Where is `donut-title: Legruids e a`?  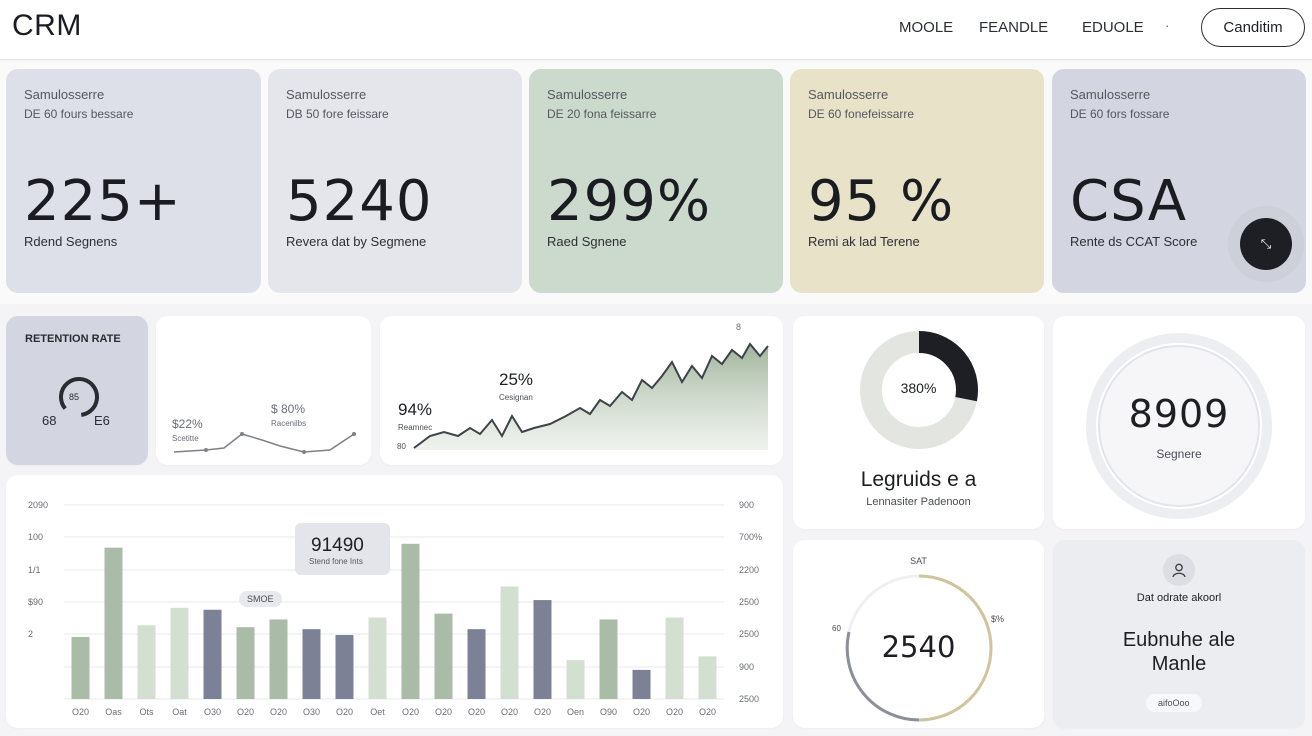
donut-title: Legruids e a is located at coordinates (918, 479).